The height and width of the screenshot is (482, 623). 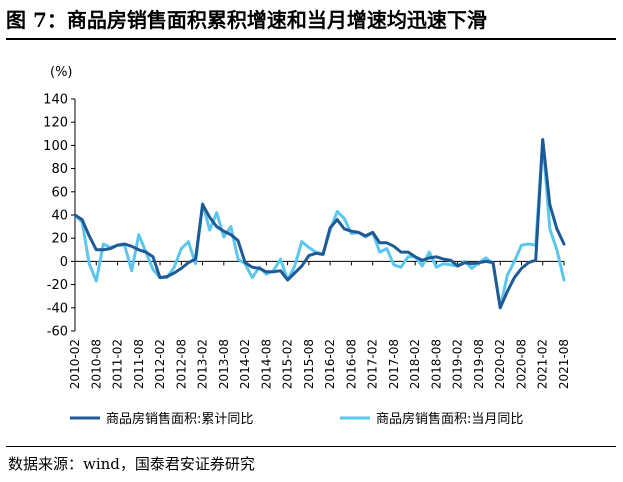 What do you see at coordinates (330, 364) in the screenshot?
I see `x-tick-label: 2016-02` at bounding box center [330, 364].